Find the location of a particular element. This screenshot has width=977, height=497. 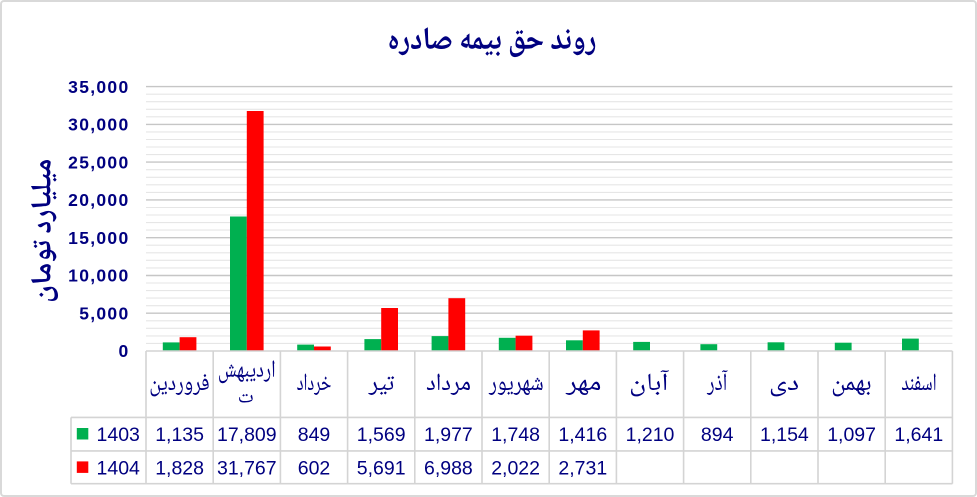

svg-text: 35,000 is located at coordinates (98, 87).